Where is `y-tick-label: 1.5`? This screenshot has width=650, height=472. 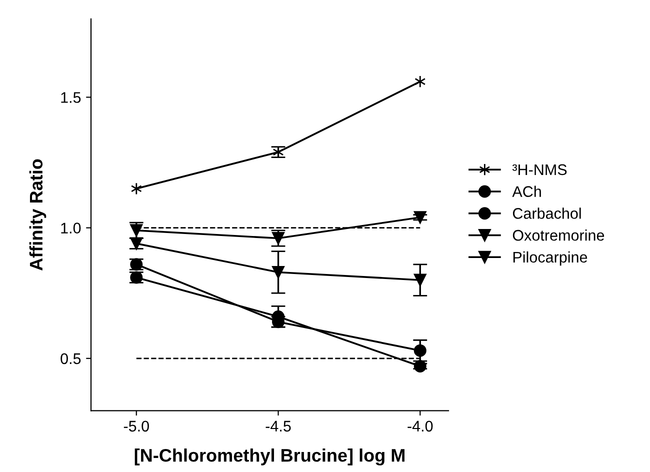 y-tick-label: 1.5 is located at coordinates (71, 97).